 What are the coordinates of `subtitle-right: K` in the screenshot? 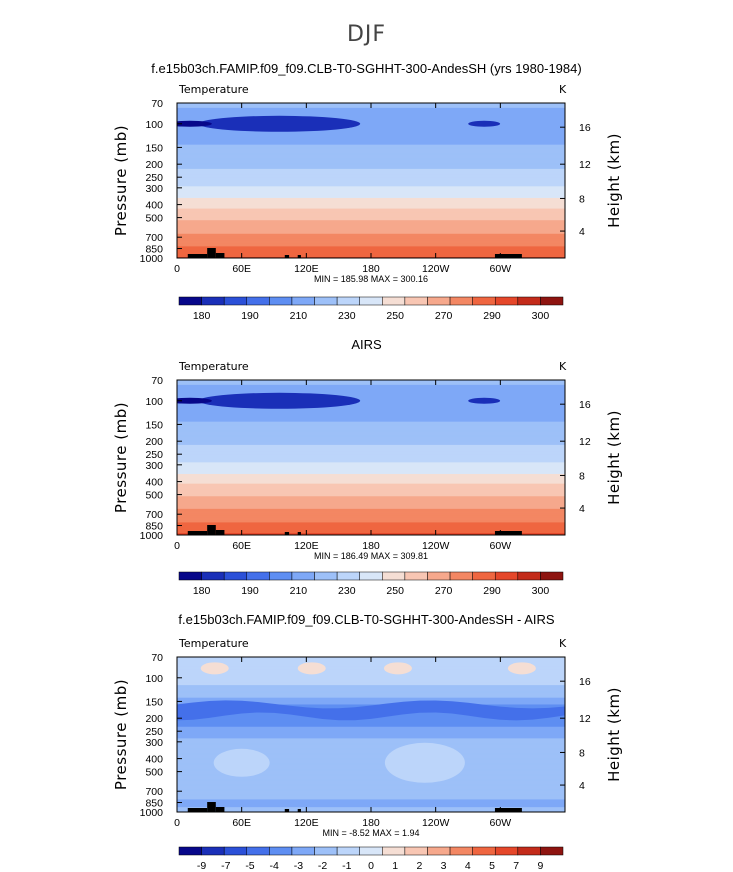 It's located at (563, 89).